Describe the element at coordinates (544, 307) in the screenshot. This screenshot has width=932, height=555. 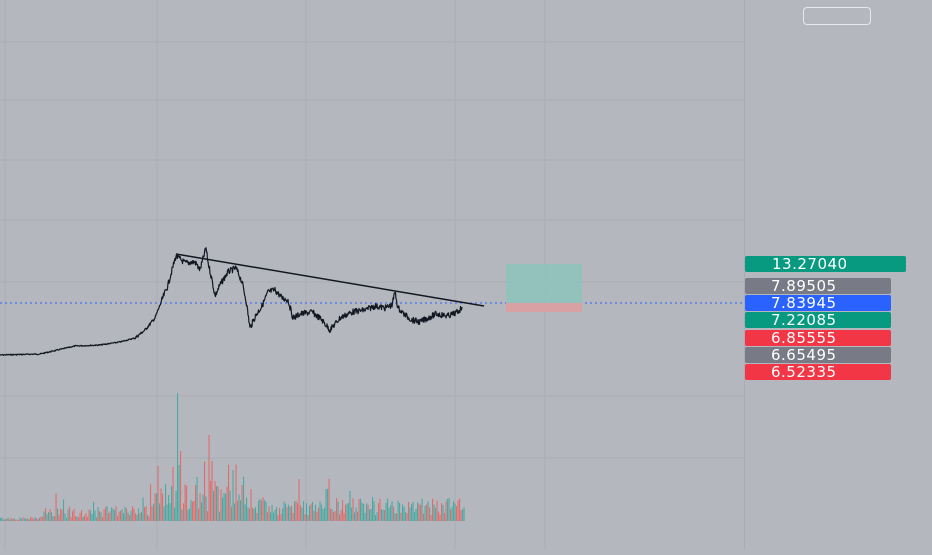
I see `position-loss-zone` at that location.